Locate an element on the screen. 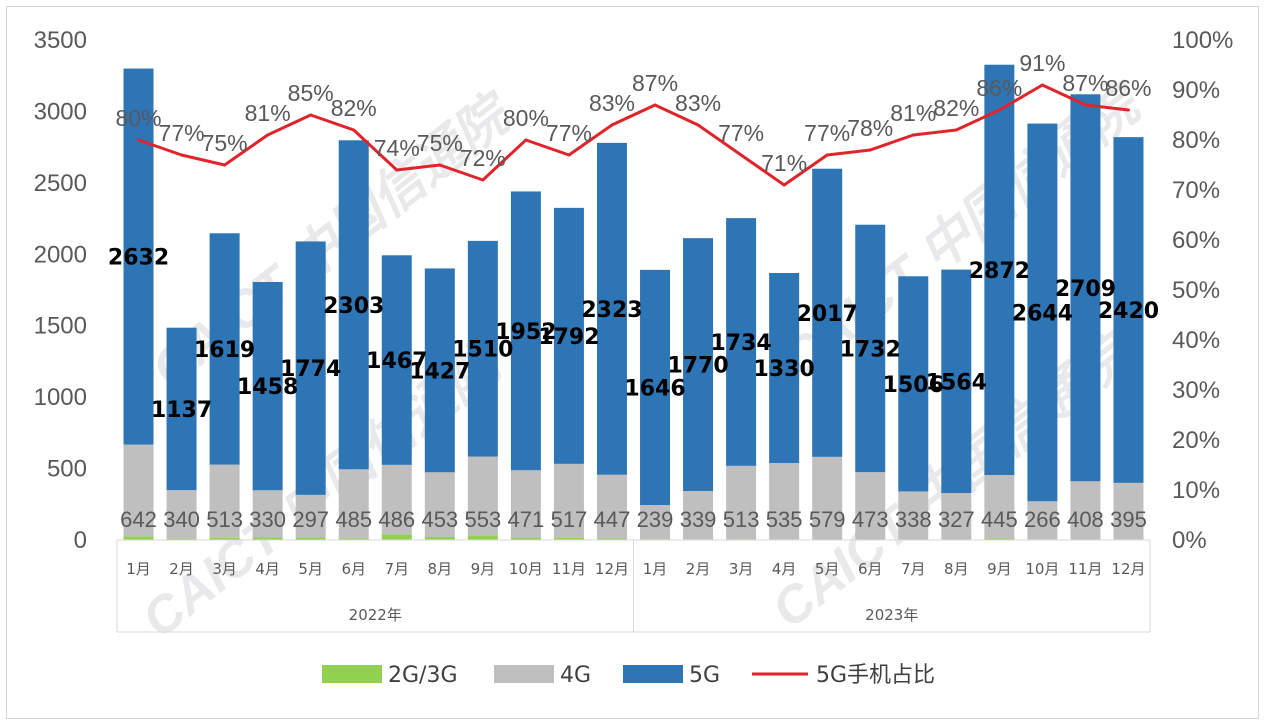 The height and width of the screenshot is (727, 1267). y-right-tick-label: 60% is located at coordinates (1196, 240).